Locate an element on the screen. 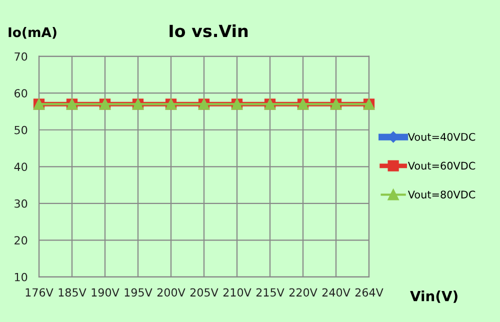  legend-label: Vout=40VDC is located at coordinates (442, 136).